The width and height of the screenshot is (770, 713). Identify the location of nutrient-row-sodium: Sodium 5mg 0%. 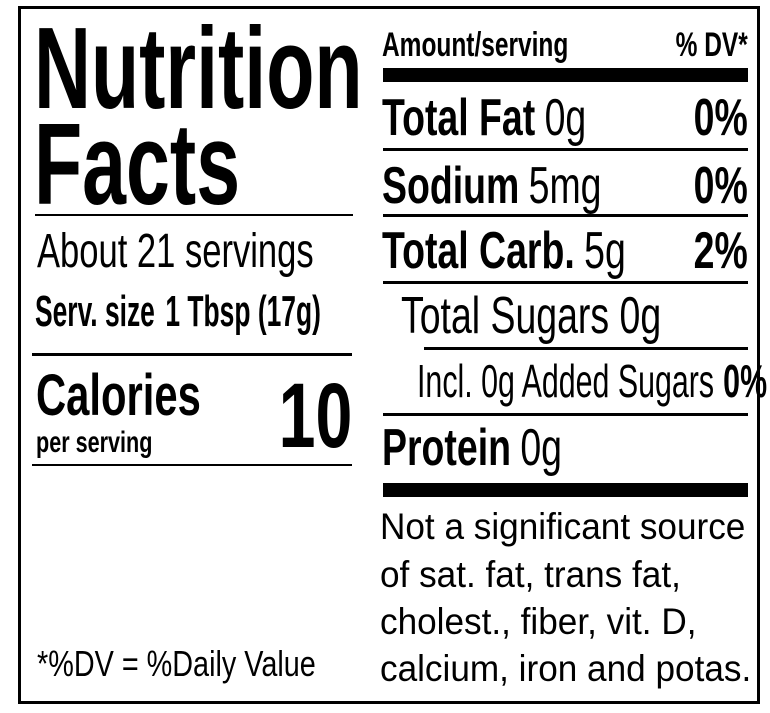
(565, 186).